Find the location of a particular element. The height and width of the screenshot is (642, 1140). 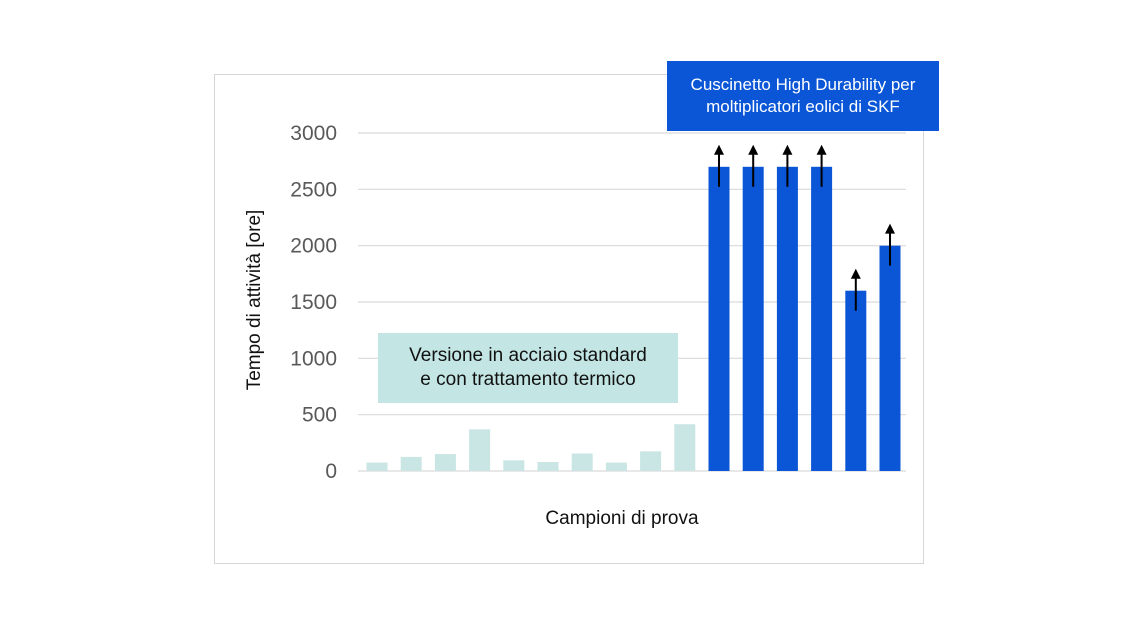

y-axis-label: Tempo di attività [ore] is located at coordinates (254, 300).